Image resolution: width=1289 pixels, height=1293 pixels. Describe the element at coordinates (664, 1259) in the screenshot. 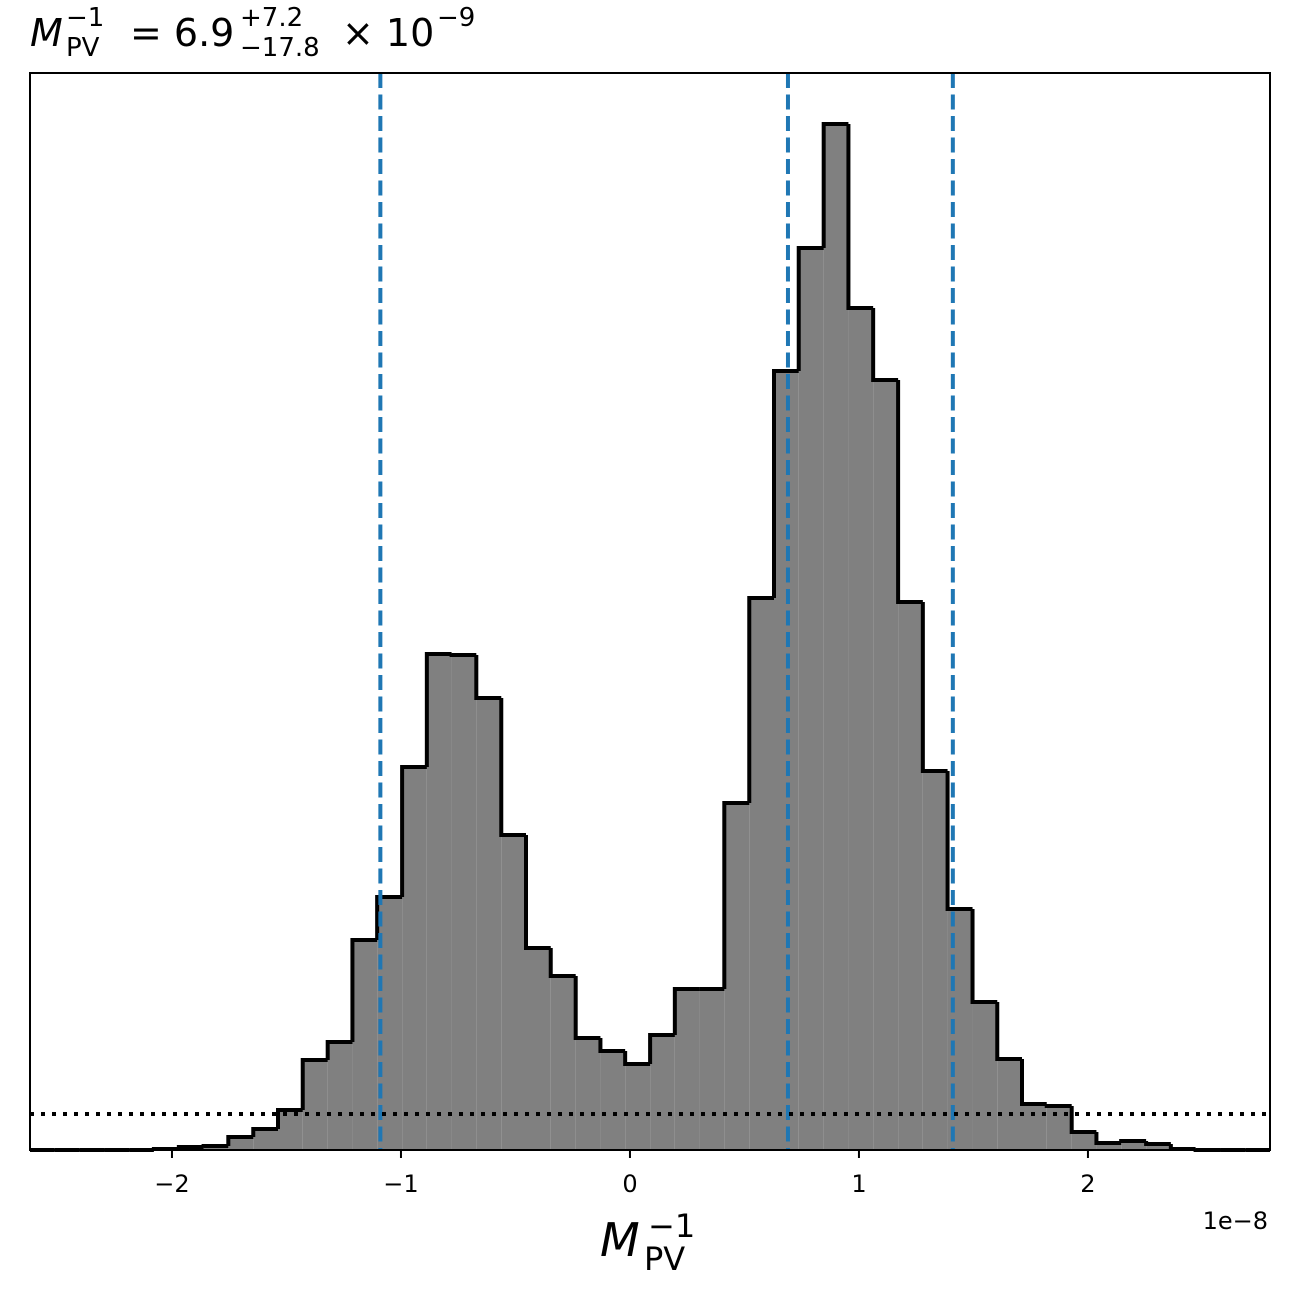

I see `x-label-sub: PV` at that location.